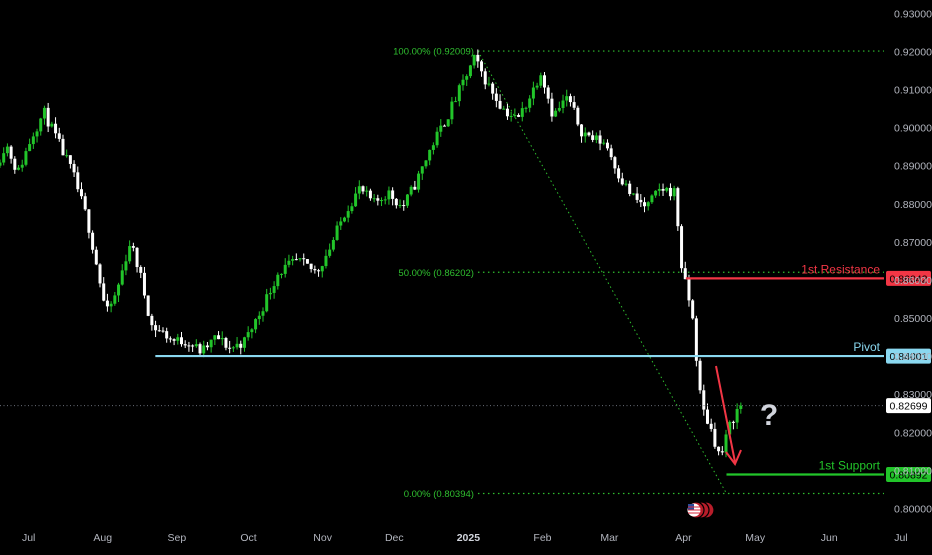 This screenshot has height=555, width=932. What do you see at coordinates (828, 471) in the screenshot?
I see `level-1st-support: 1st Support 0.80892` at bounding box center [828, 471].